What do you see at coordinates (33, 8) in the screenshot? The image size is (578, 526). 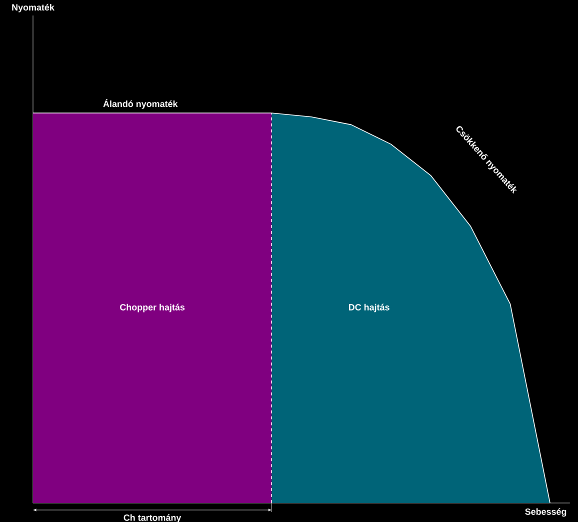 I see `text: Nyomaték` at bounding box center [33, 8].